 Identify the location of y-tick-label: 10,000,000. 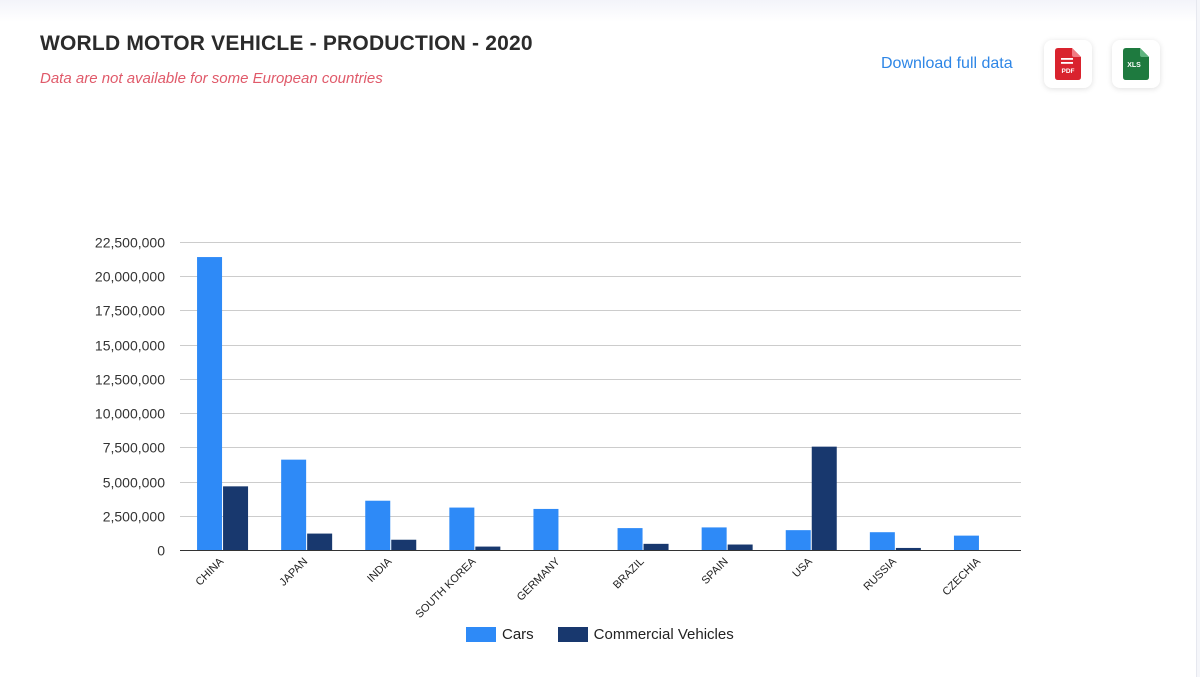
(130, 414).